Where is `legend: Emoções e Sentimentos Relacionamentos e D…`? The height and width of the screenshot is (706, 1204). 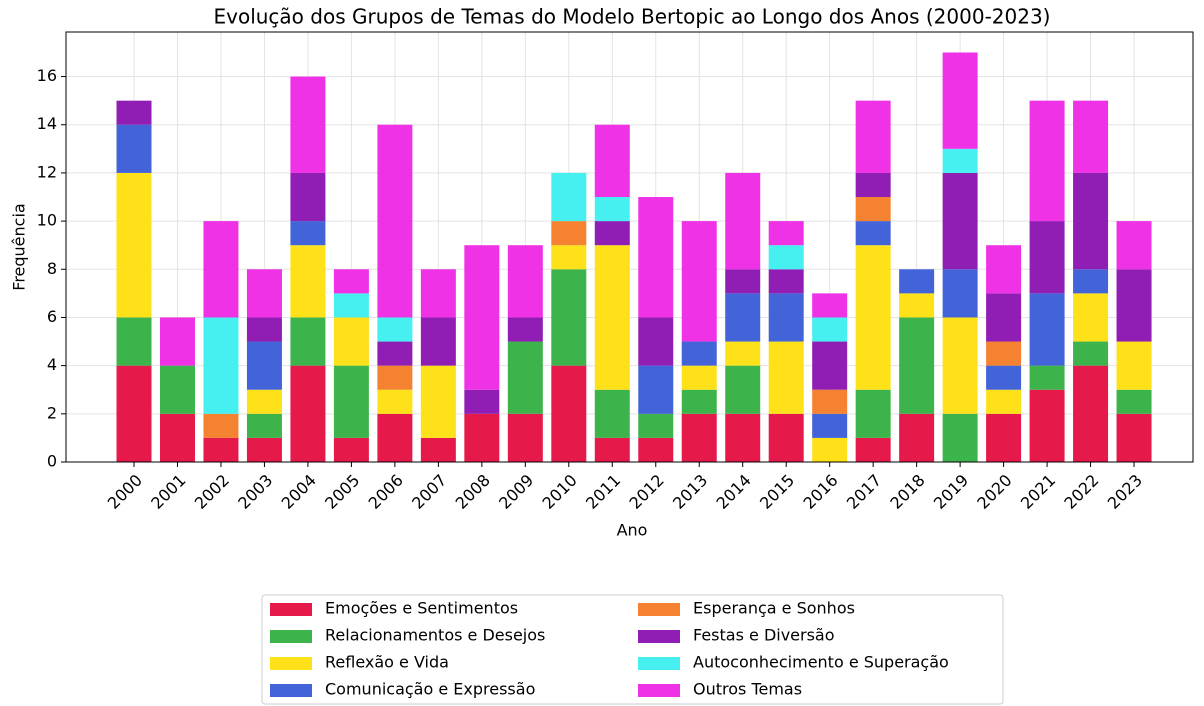
legend: Emoções e Sentimentos Relacionamentos e D… is located at coordinates (609, 649).